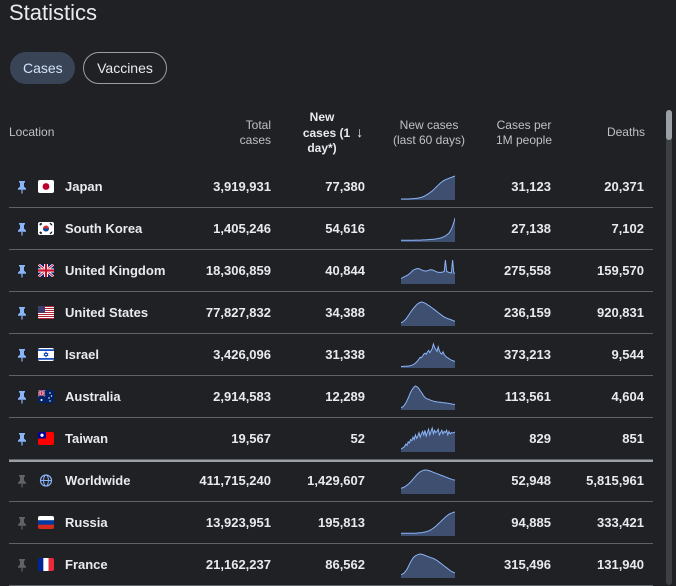  Describe the element at coordinates (238, 564) in the screenshot. I see `total-cases-value: 21,162,237` at that location.